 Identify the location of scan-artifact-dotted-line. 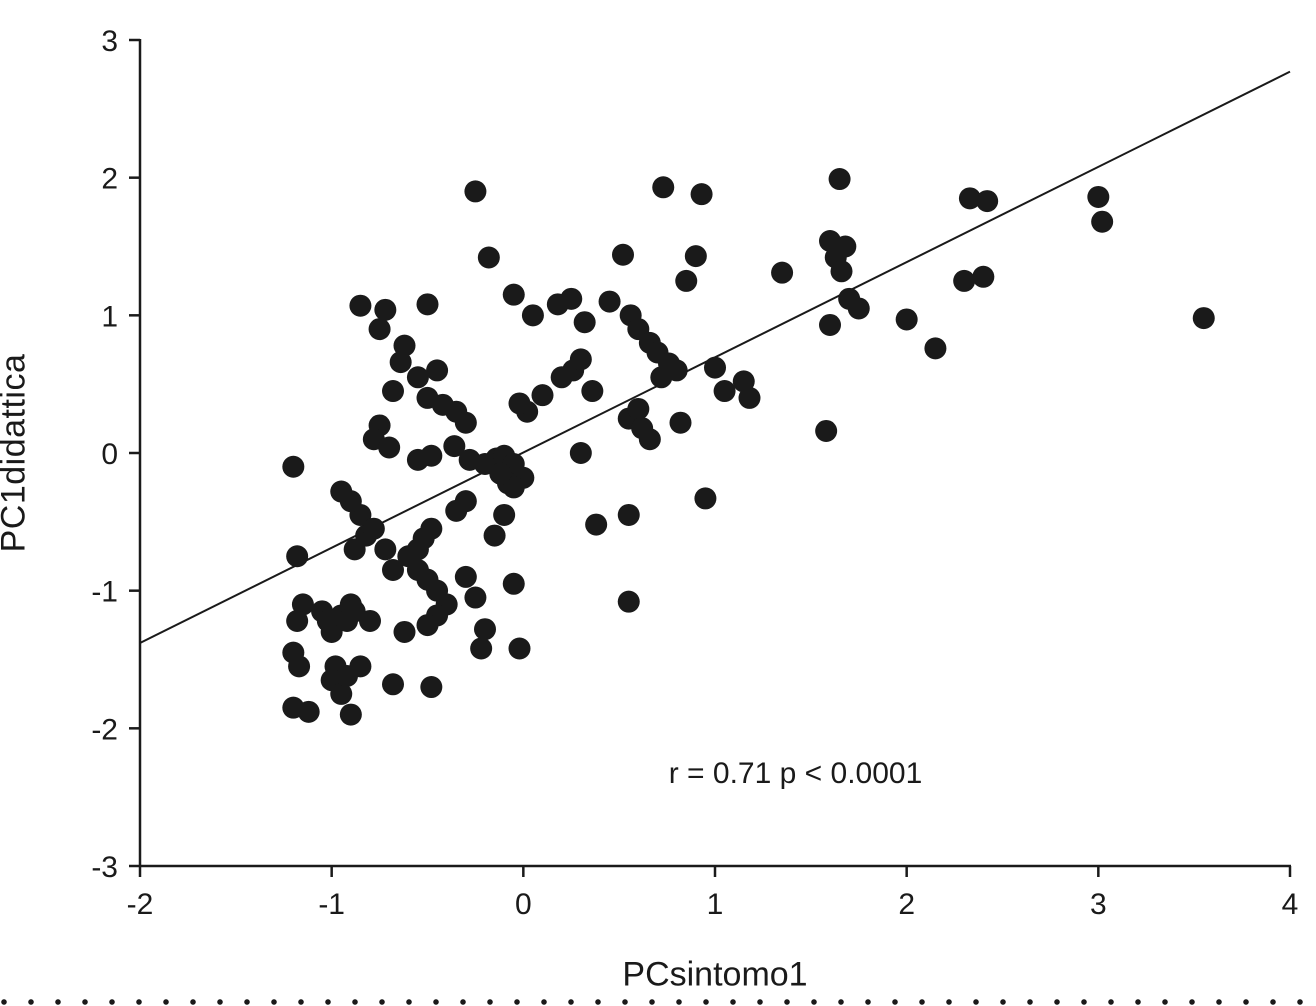
(658, 1002).